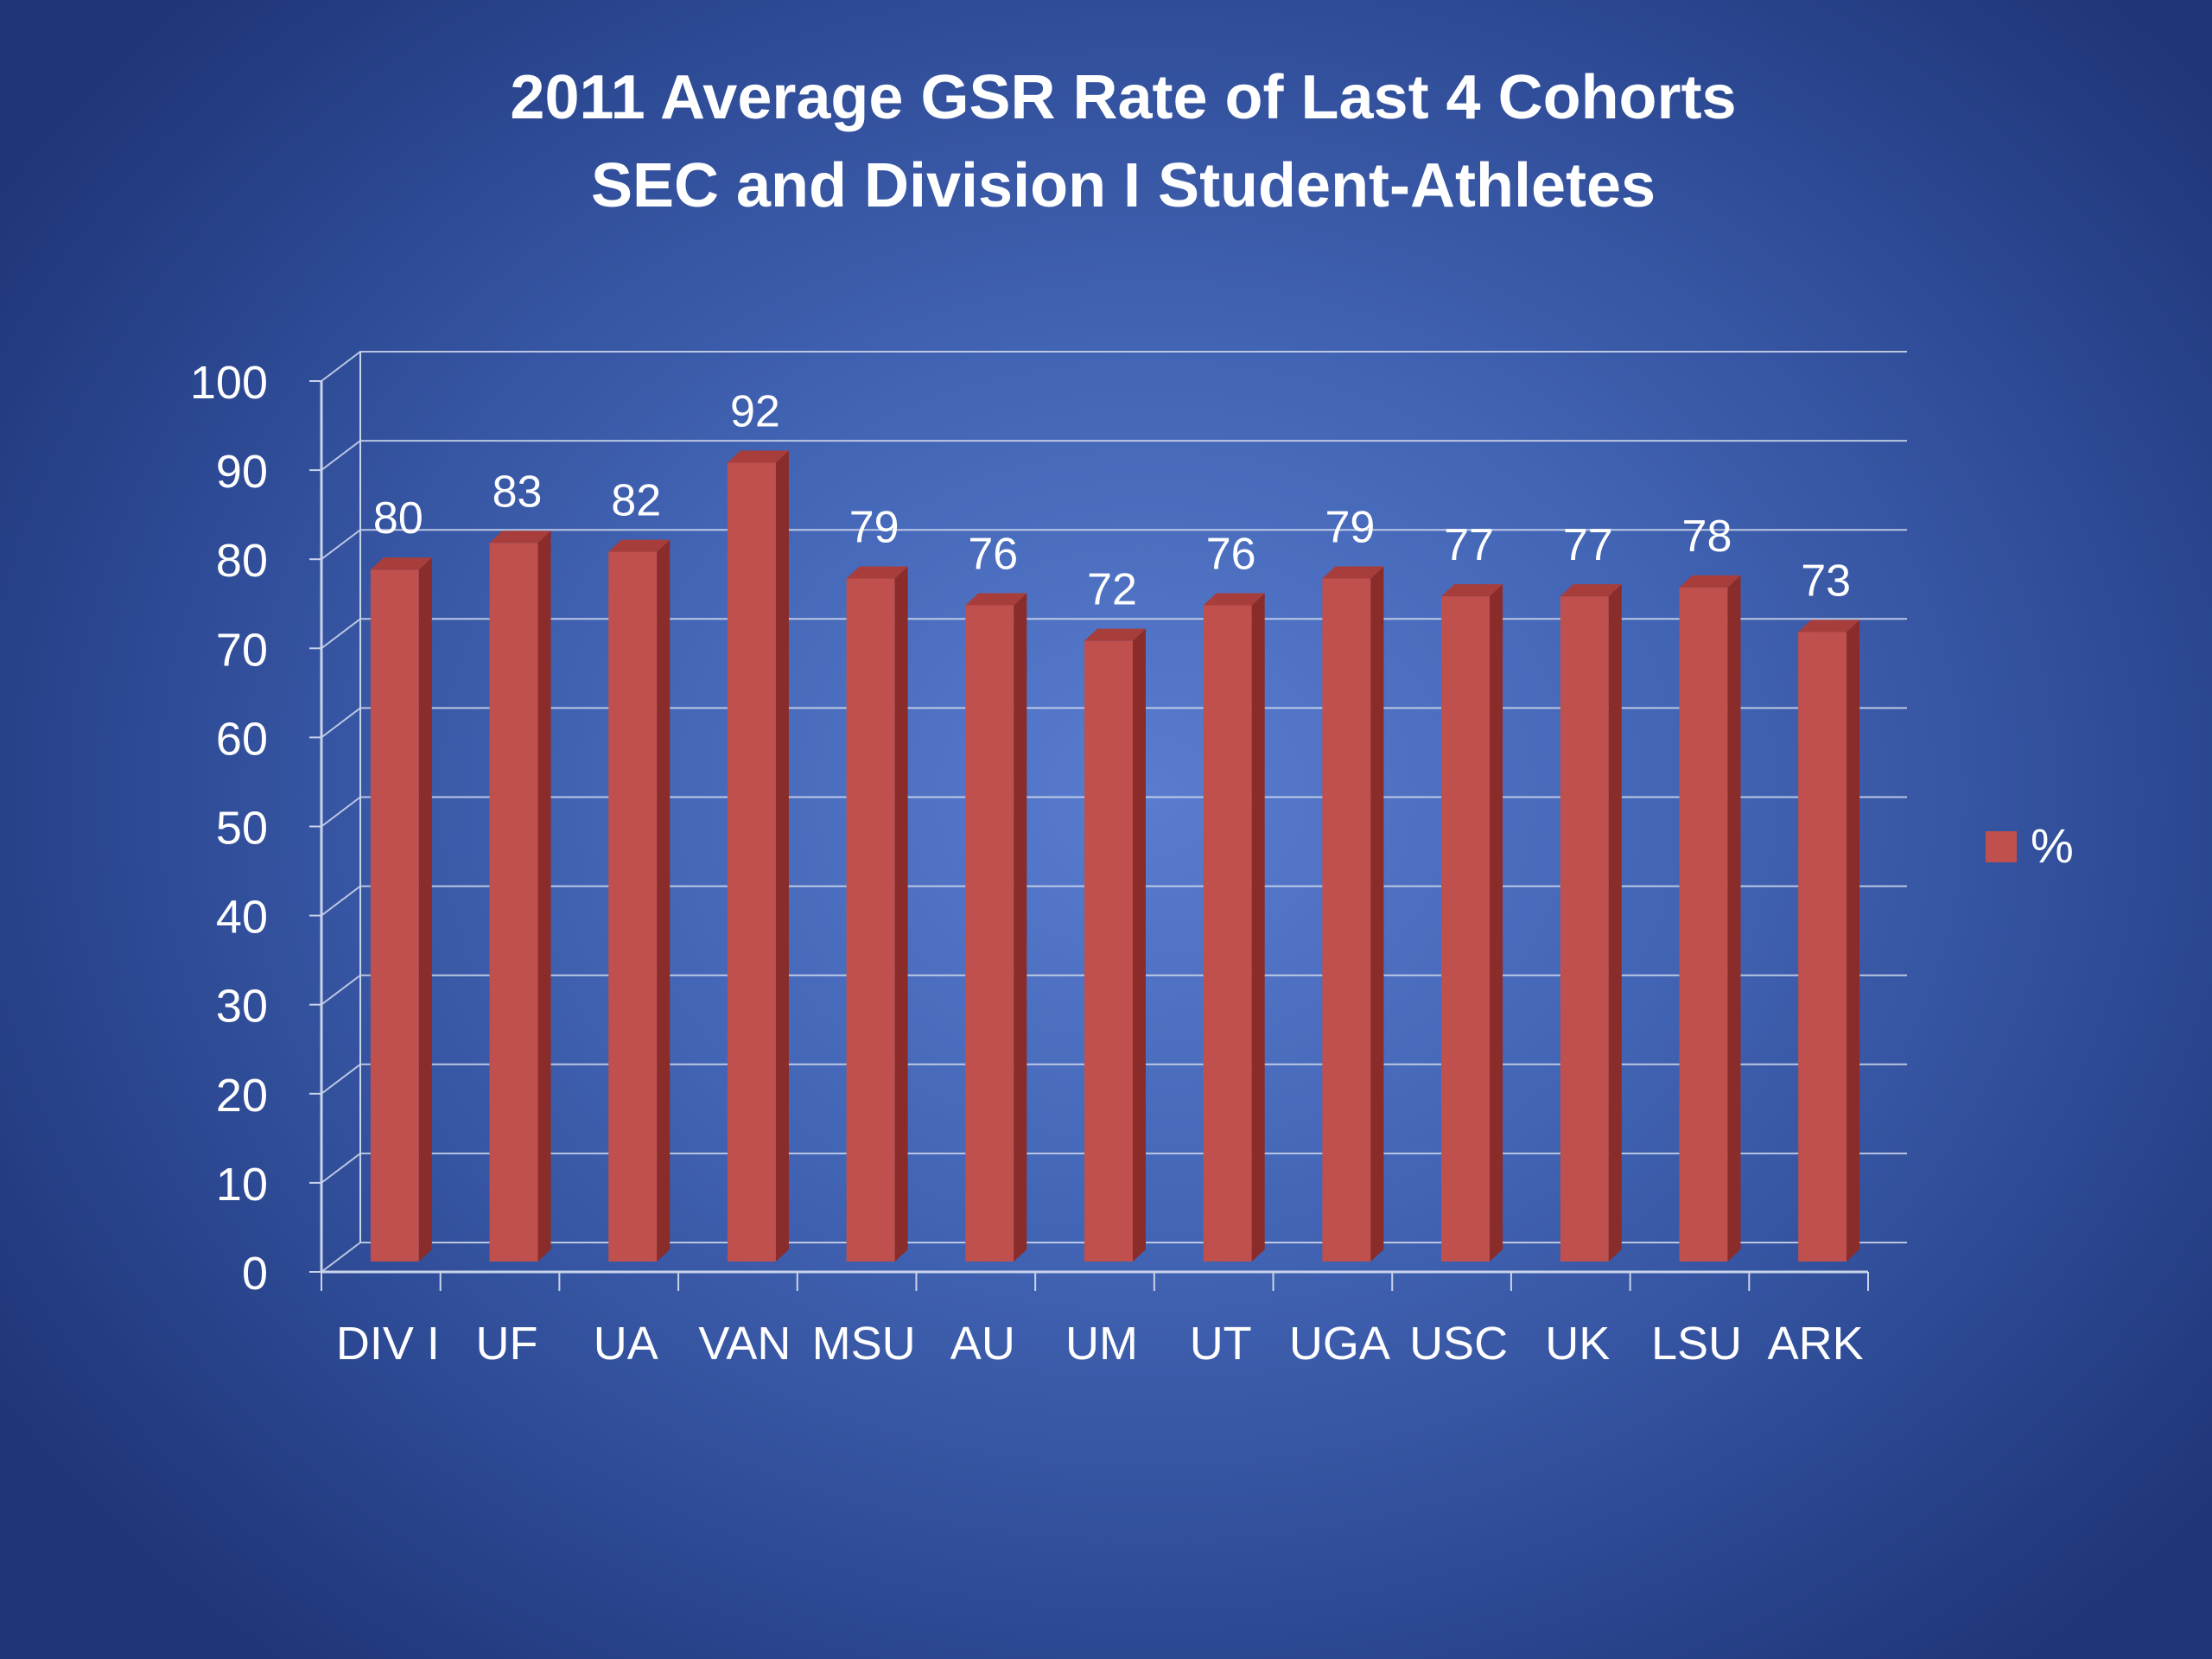 The image size is (2212, 1659). I want to click on data-label: 82, so click(636, 501).